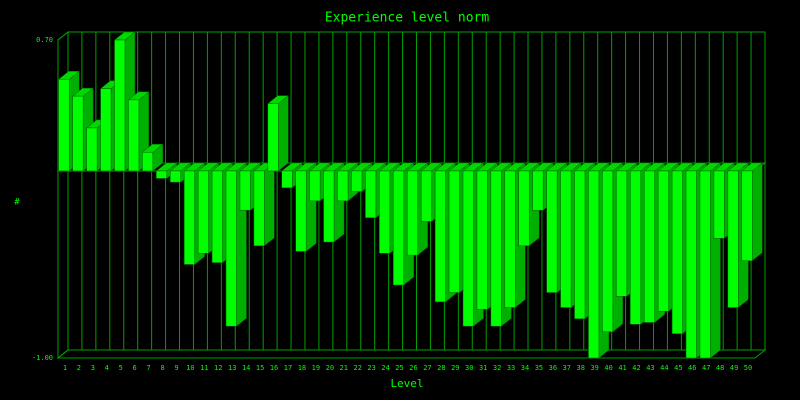 The width and height of the screenshot is (800, 400). Describe the element at coordinates (511, 368) in the screenshot. I see `x-tick-label: 33` at that location.